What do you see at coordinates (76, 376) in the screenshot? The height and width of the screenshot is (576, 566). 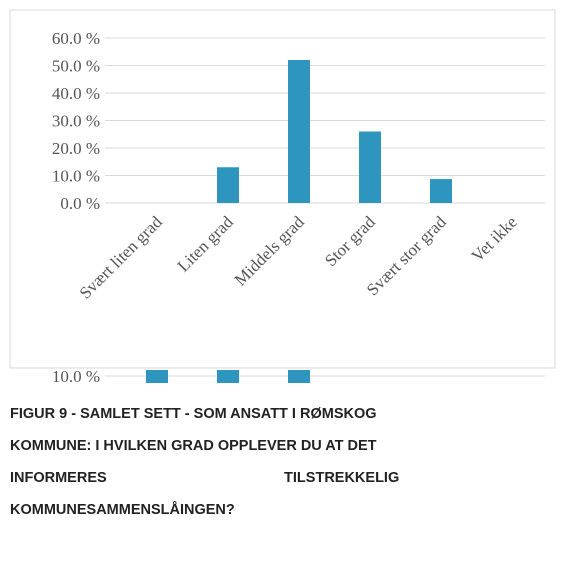 I see `artifact-label: 10.0 %` at bounding box center [76, 376].